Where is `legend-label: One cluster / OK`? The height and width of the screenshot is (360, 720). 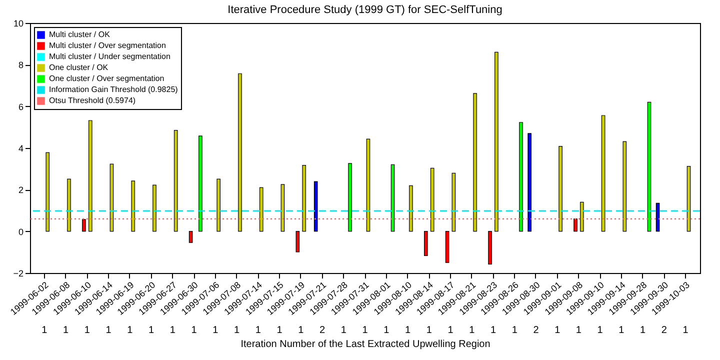
legend-label: One cluster / OK is located at coordinates (79, 67).